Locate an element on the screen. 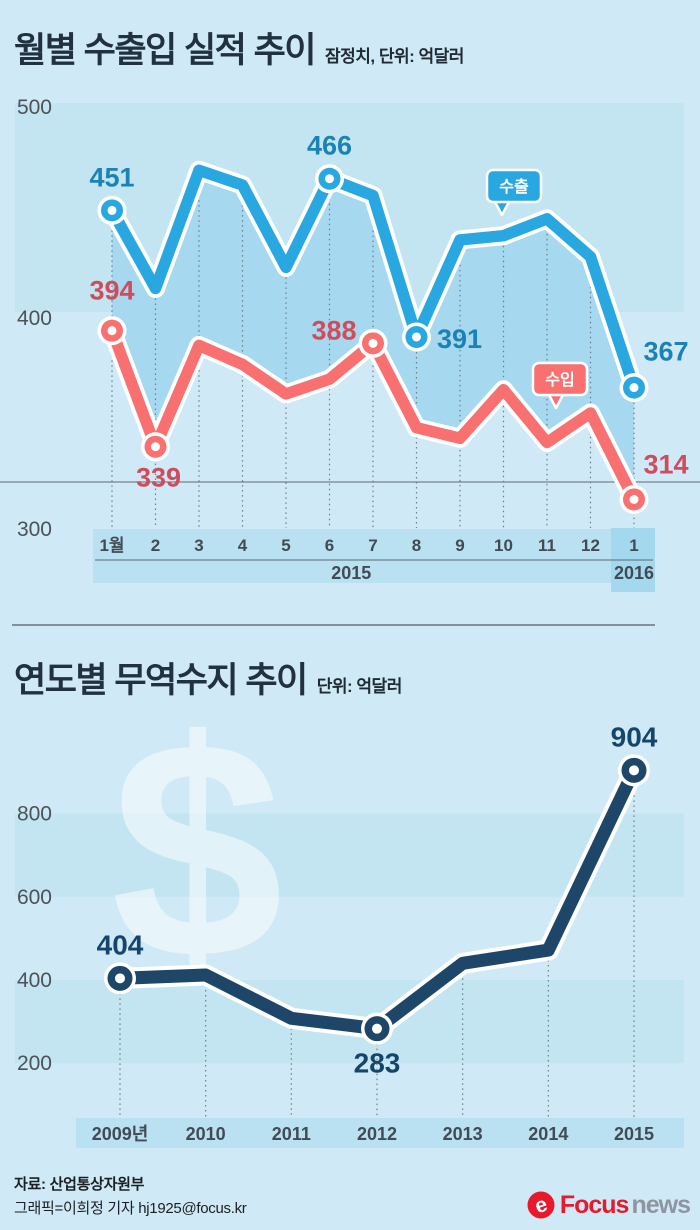 Image resolution: width=700 pixels, height=1230 pixels. month-label: 12 is located at coordinates (590, 545).